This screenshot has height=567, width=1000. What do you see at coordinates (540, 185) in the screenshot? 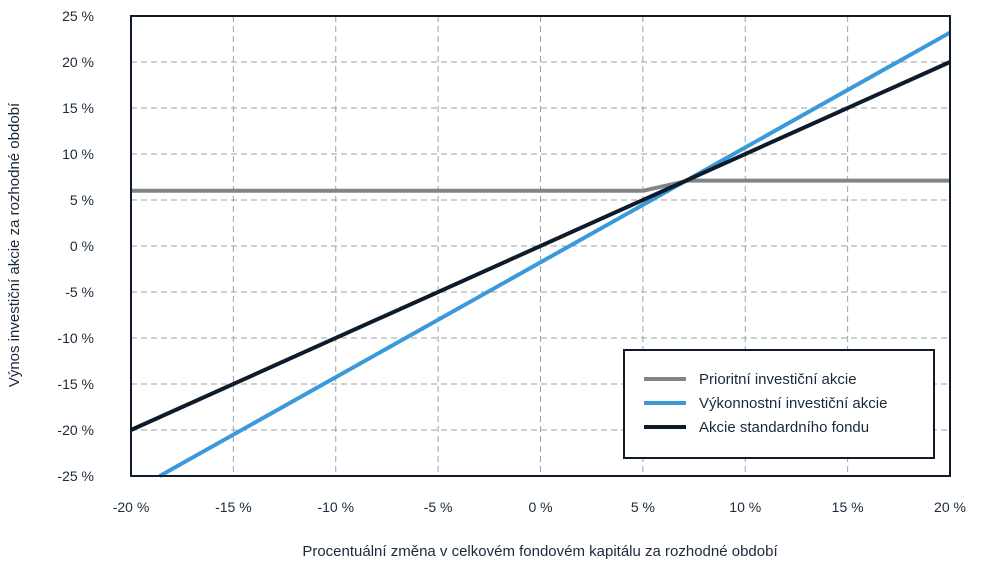
I see `series-line` at bounding box center [540, 185].